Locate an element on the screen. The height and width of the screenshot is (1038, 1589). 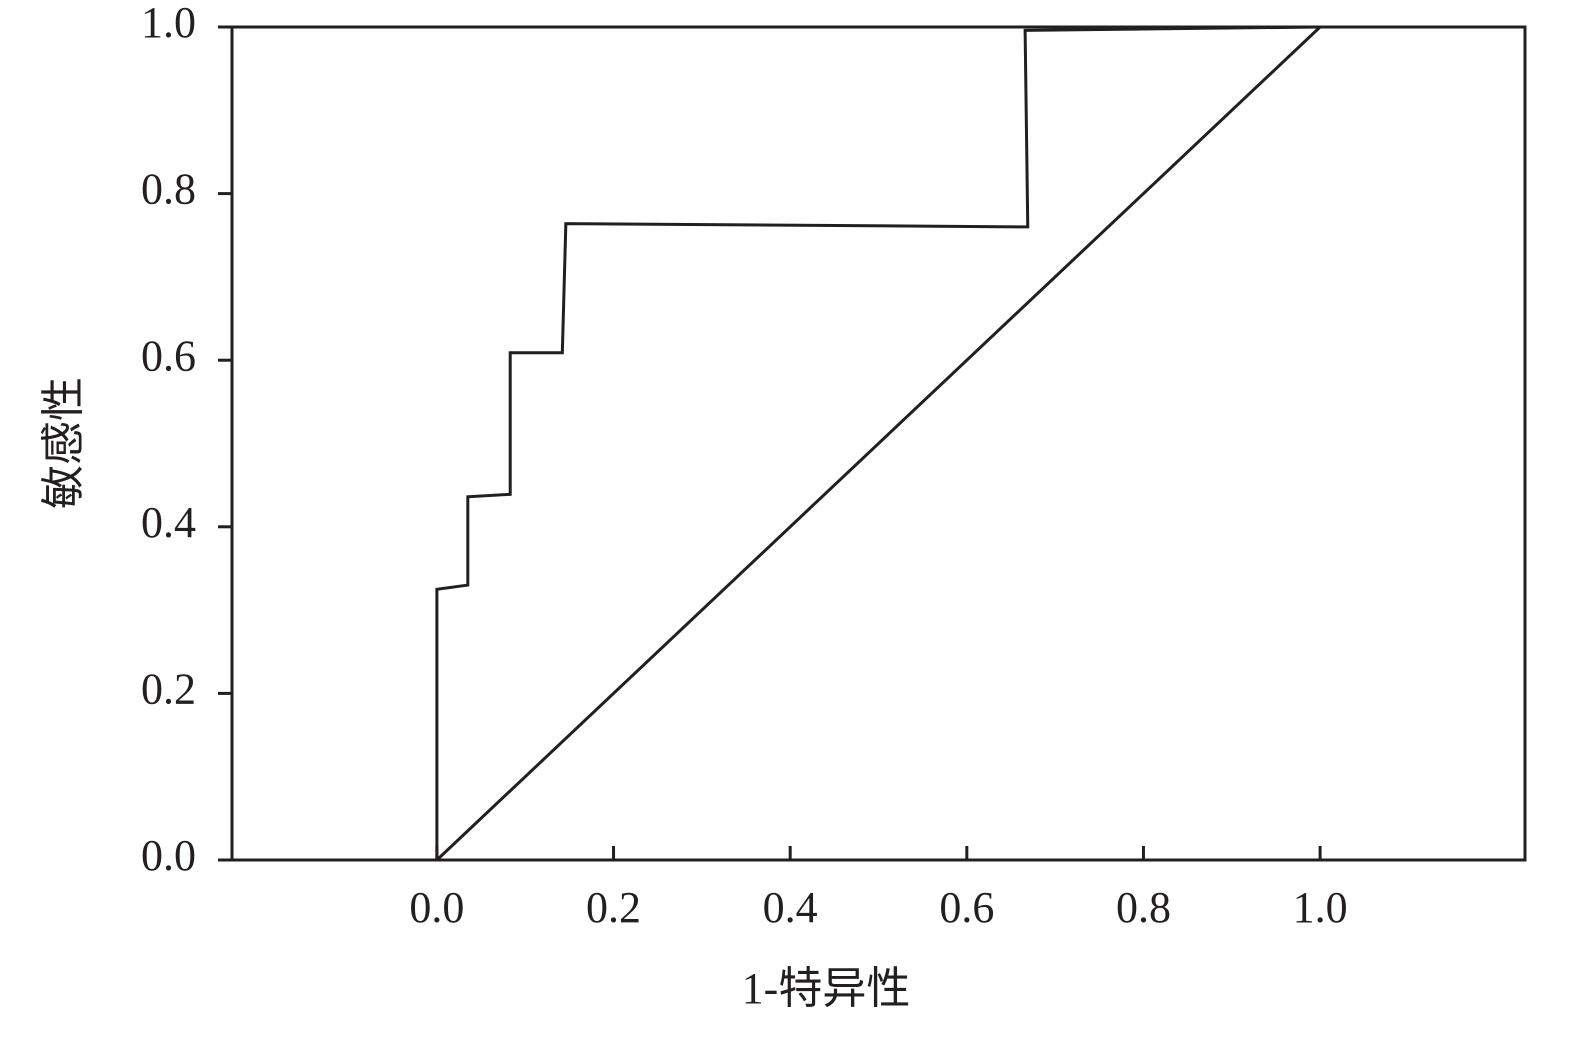
y-tick-label: 0.0 is located at coordinates (168, 855).